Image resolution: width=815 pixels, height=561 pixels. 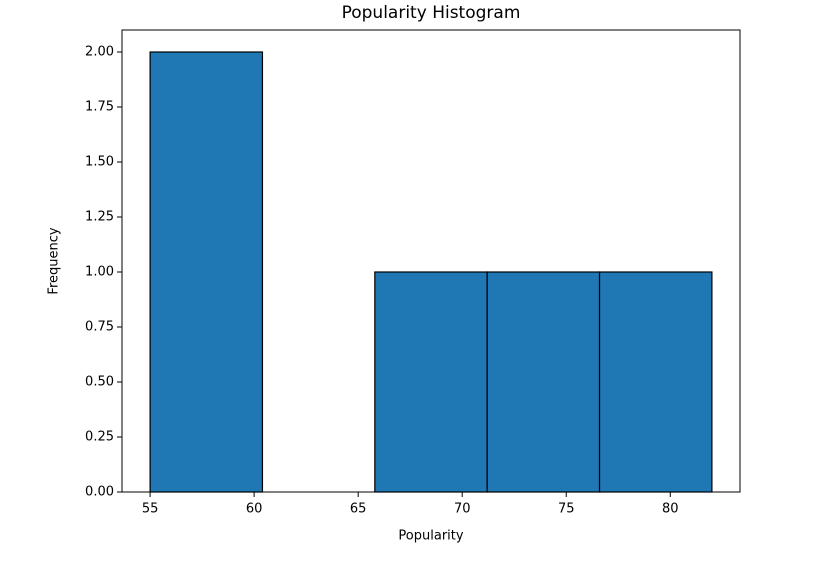 What do you see at coordinates (99, 217) in the screenshot?
I see `y-tick-label: 1.25` at bounding box center [99, 217].